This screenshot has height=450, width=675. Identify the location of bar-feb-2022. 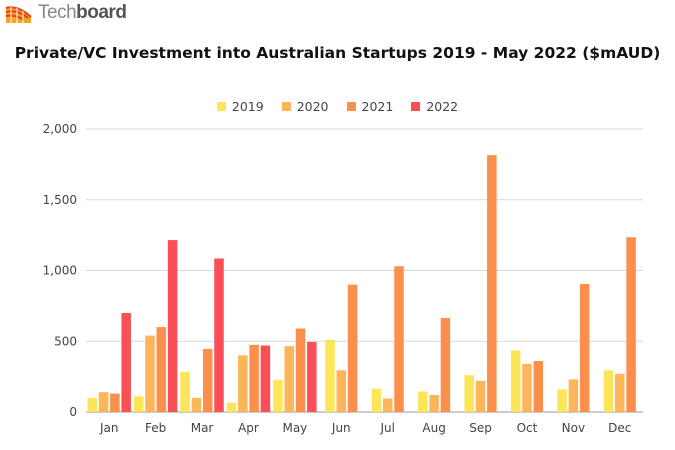
(172, 326).